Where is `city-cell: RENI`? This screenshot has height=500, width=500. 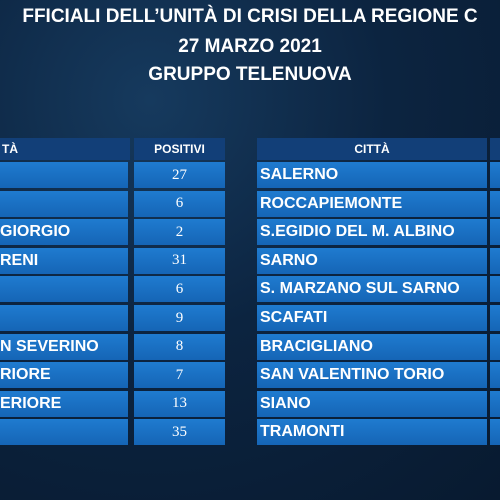
city-cell: RENI is located at coordinates (64, 260).